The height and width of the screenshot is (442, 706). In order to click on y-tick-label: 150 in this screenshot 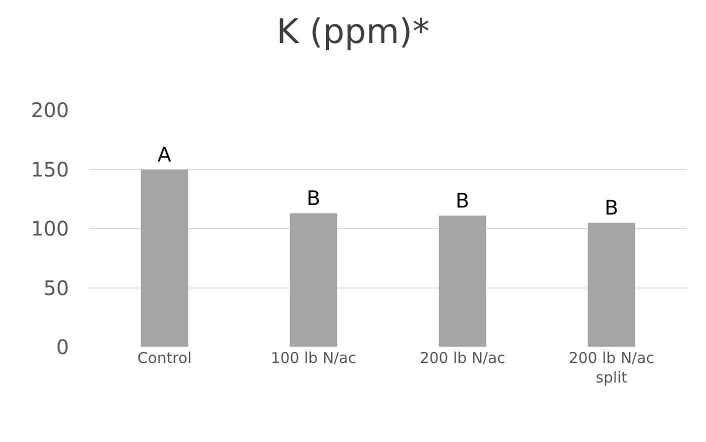, I will do `click(49, 169)`.